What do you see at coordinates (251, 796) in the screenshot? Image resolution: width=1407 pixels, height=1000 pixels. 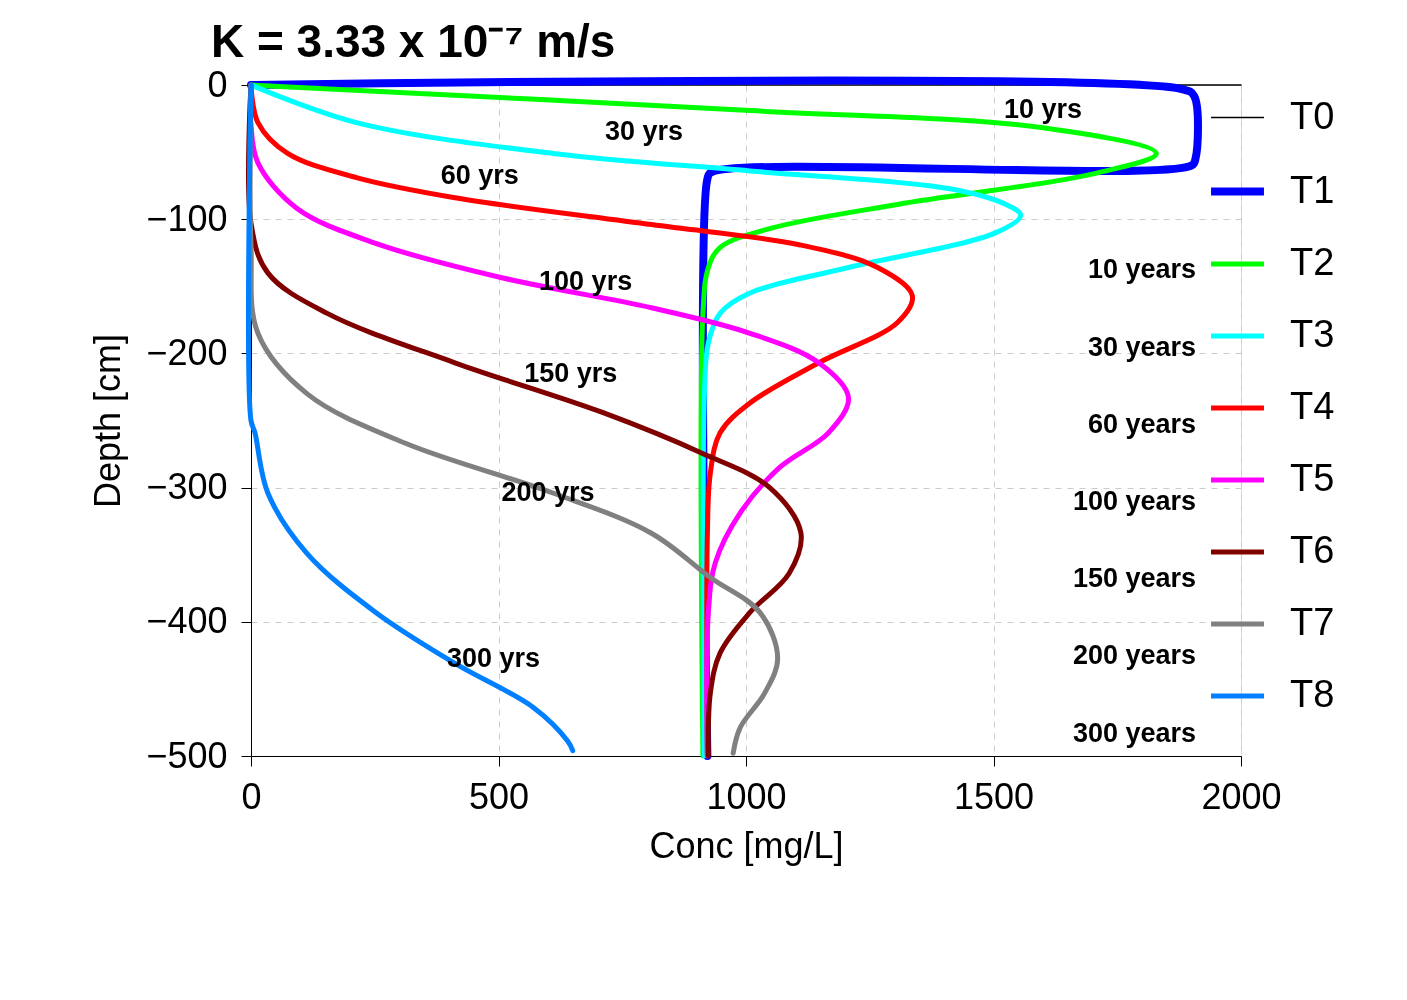 I see `x-tick-label: 0` at bounding box center [251, 796].